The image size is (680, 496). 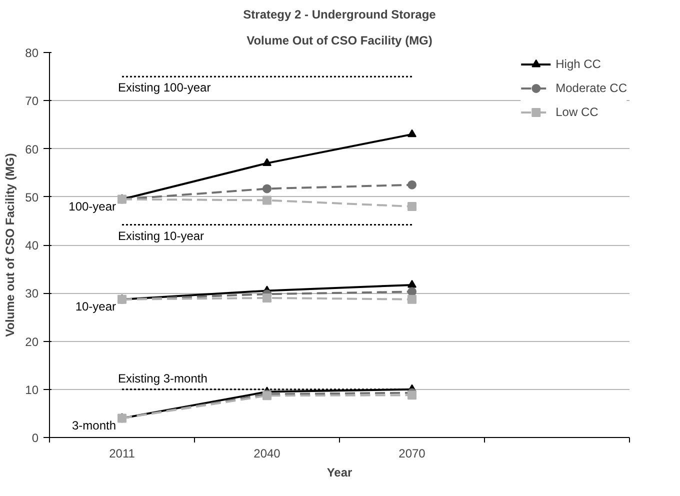 I want to click on y-tick-label: 40, so click(x=32, y=245).